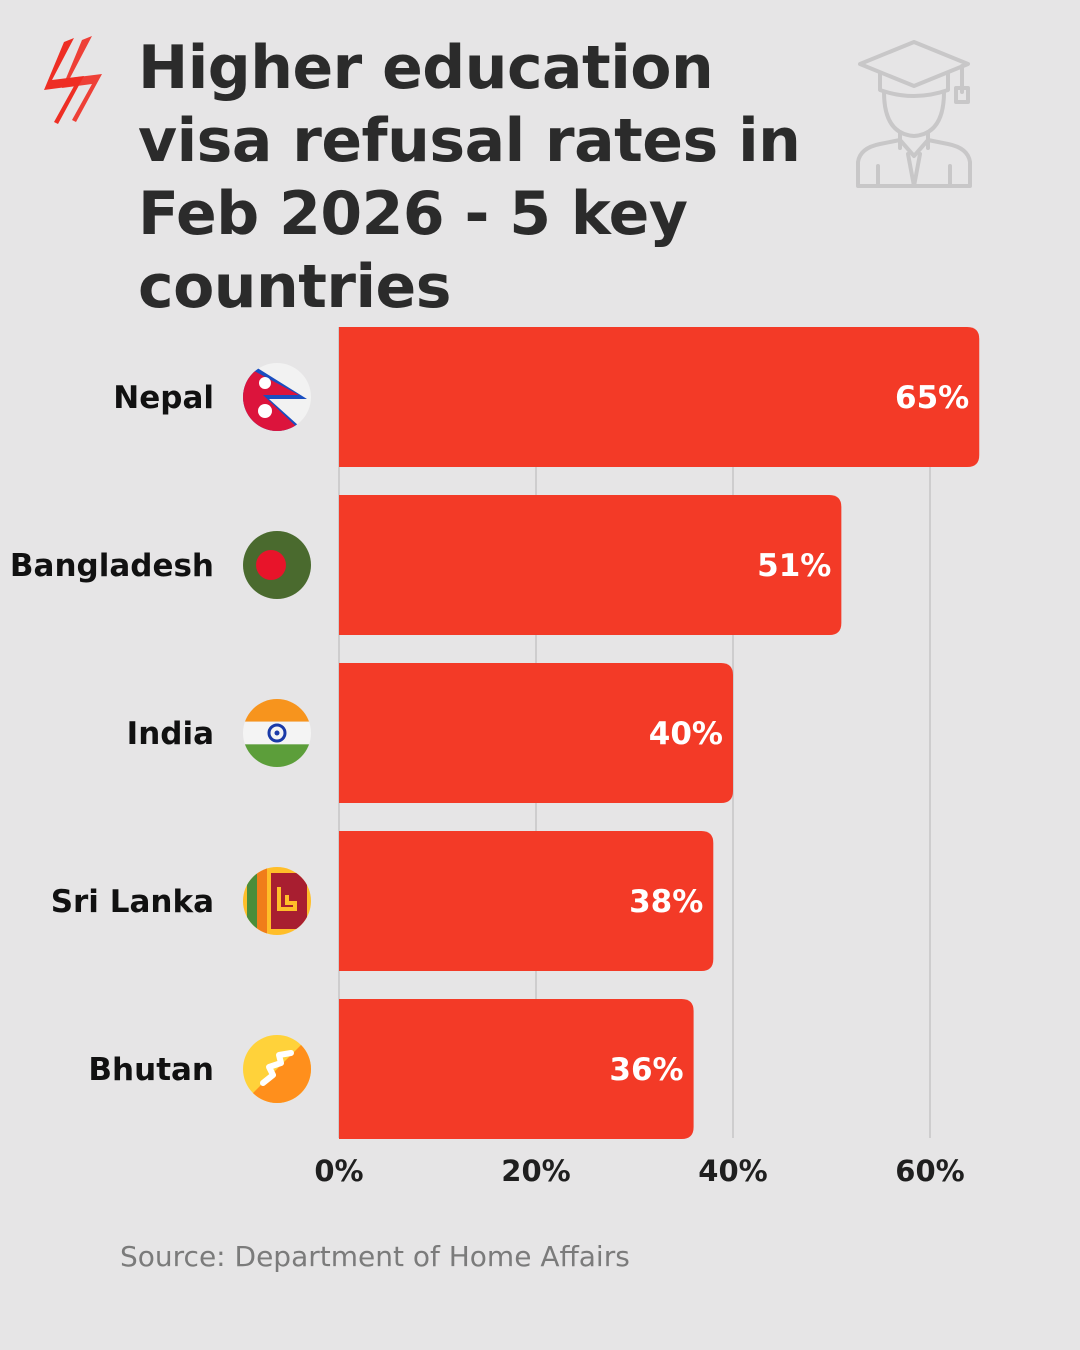 The image size is (1080, 1350). I want to click on data-label: 51%, so click(794, 566).